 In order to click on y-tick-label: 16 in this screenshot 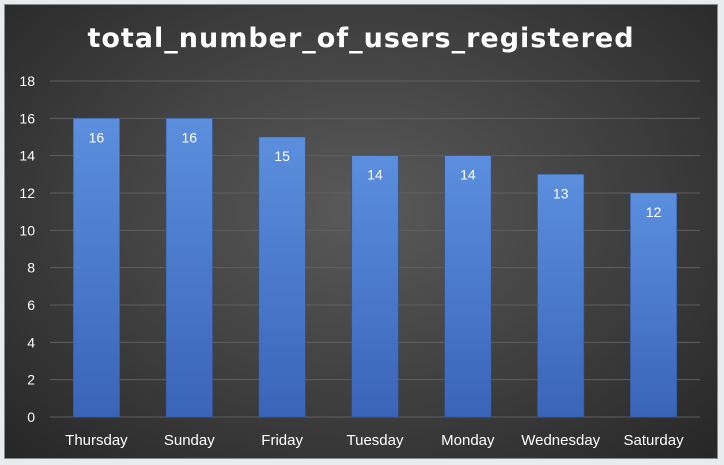, I will do `click(27, 118)`.